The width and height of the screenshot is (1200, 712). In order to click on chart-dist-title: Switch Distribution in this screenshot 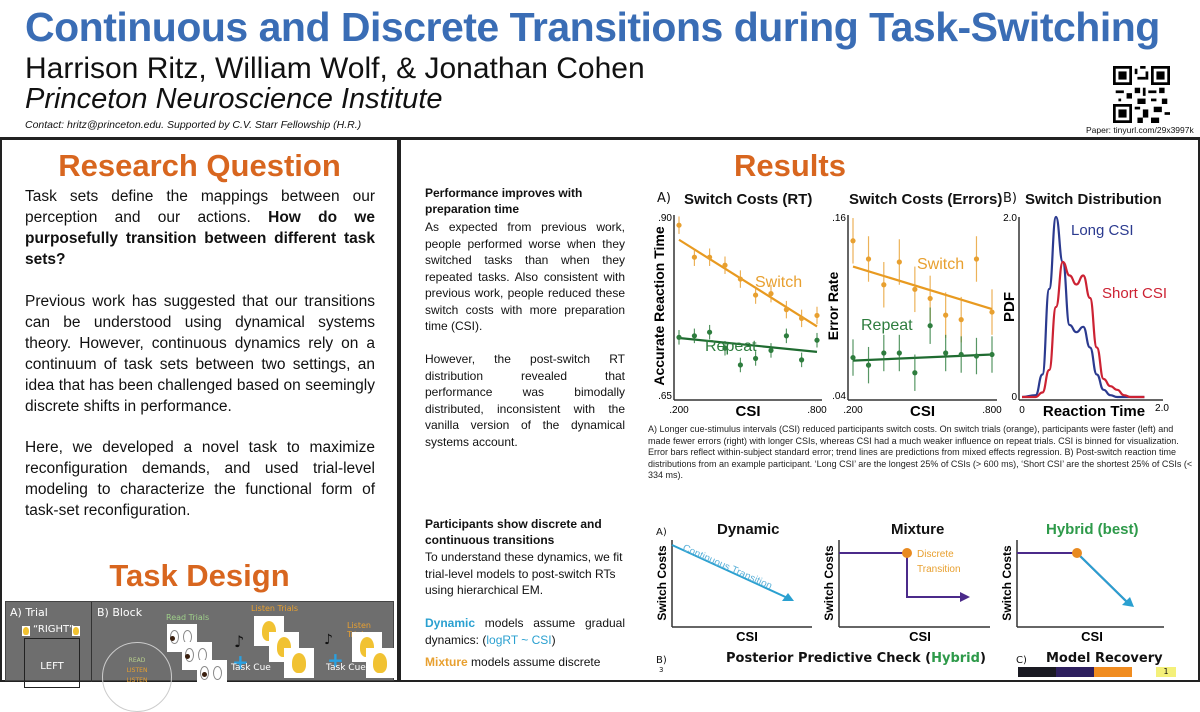, I will do `click(1093, 199)`.